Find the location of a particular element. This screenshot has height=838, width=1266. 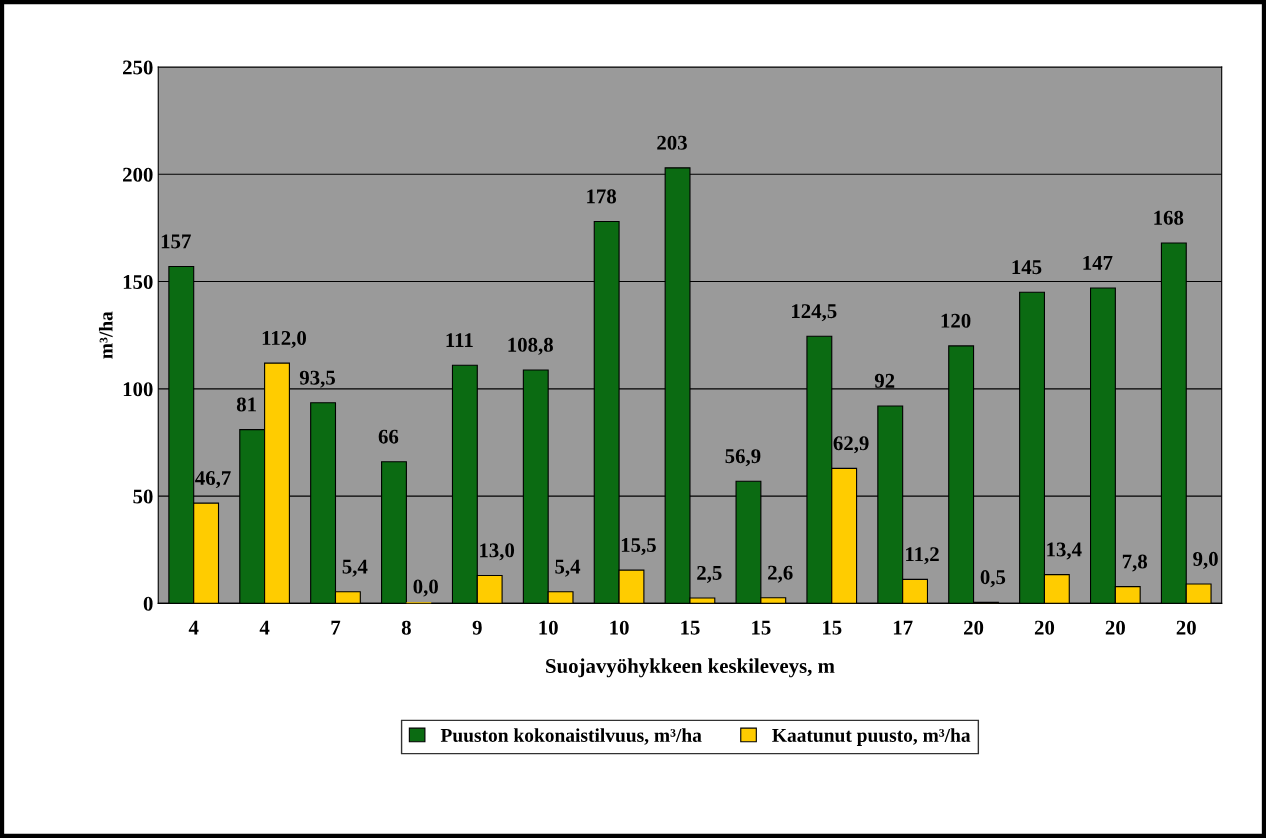

x-tick-label: 7 is located at coordinates (336, 627).